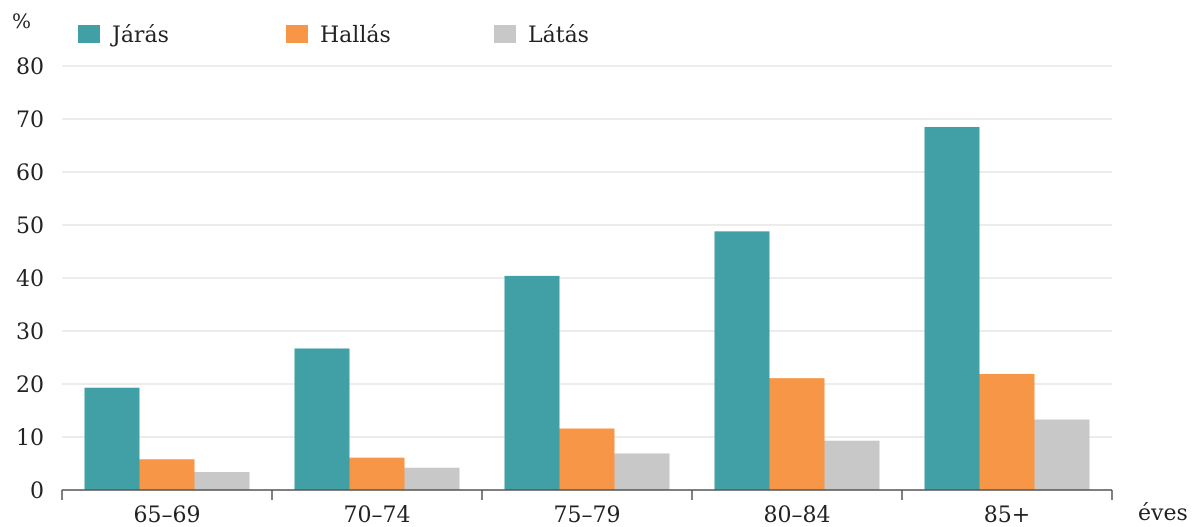 This screenshot has width=1200, height=527. I want to click on bar-Hallás-75–79, so click(587, 459).